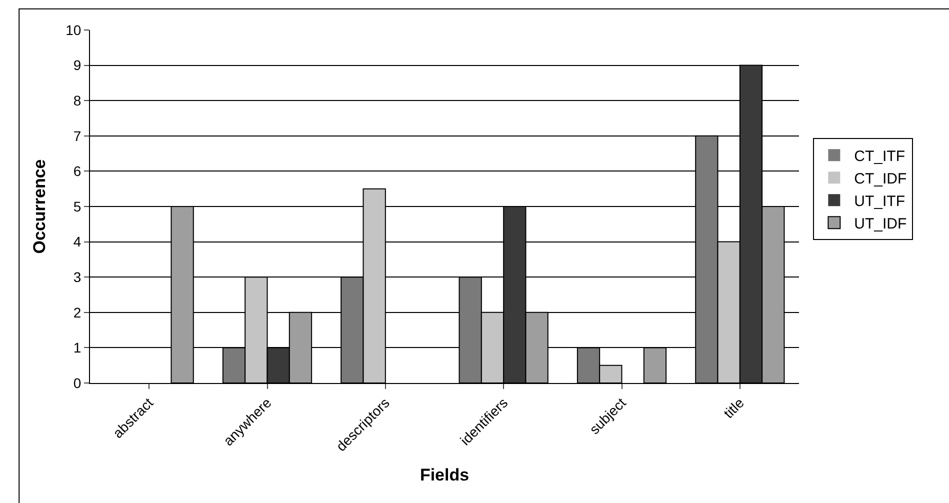 This screenshot has width=949, height=503. I want to click on y-tick-label: 5, so click(77, 206).